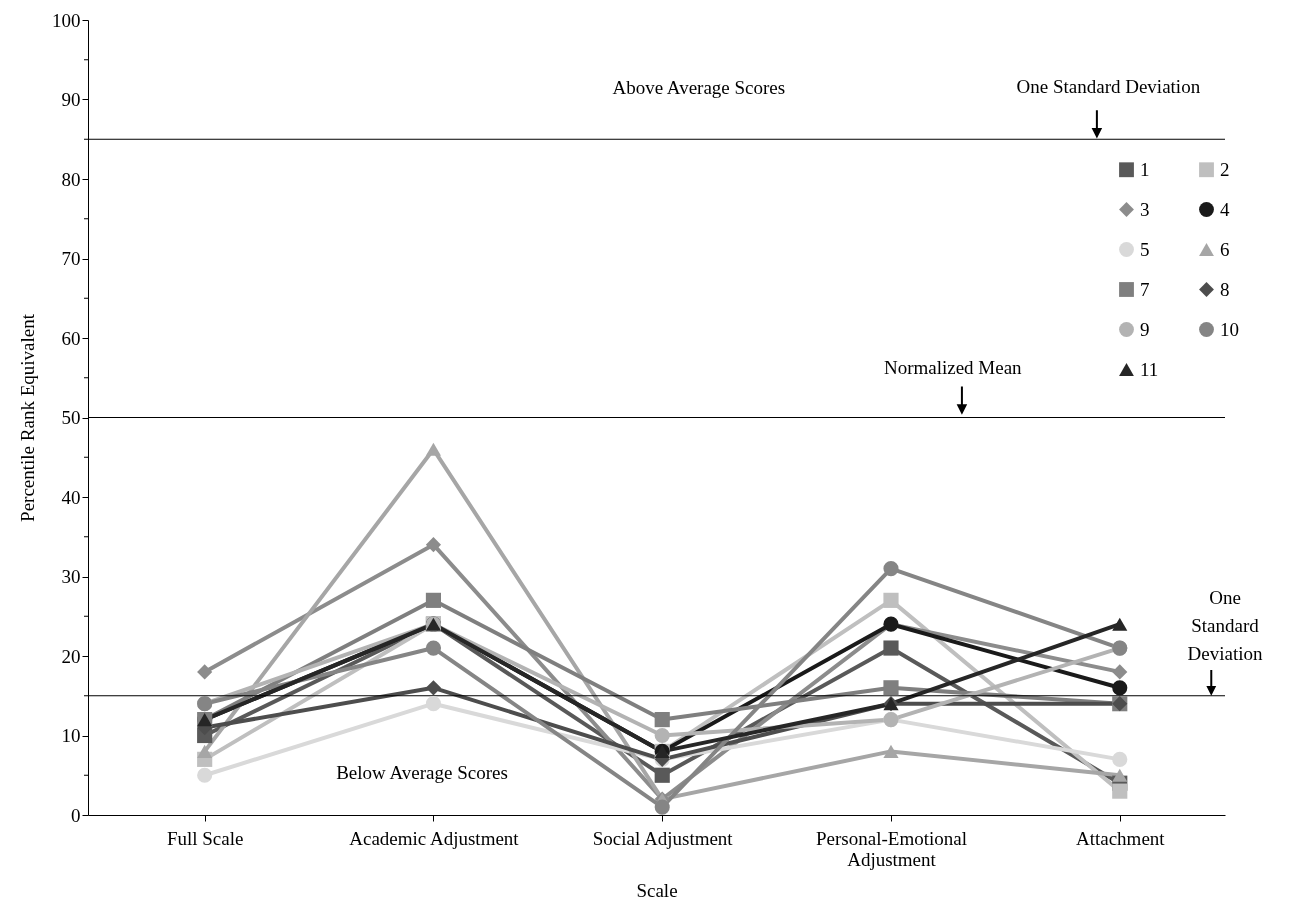  What do you see at coordinates (71, 179) in the screenshot?
I see `y-tick-label: 80` at bounding box center [71, 179].